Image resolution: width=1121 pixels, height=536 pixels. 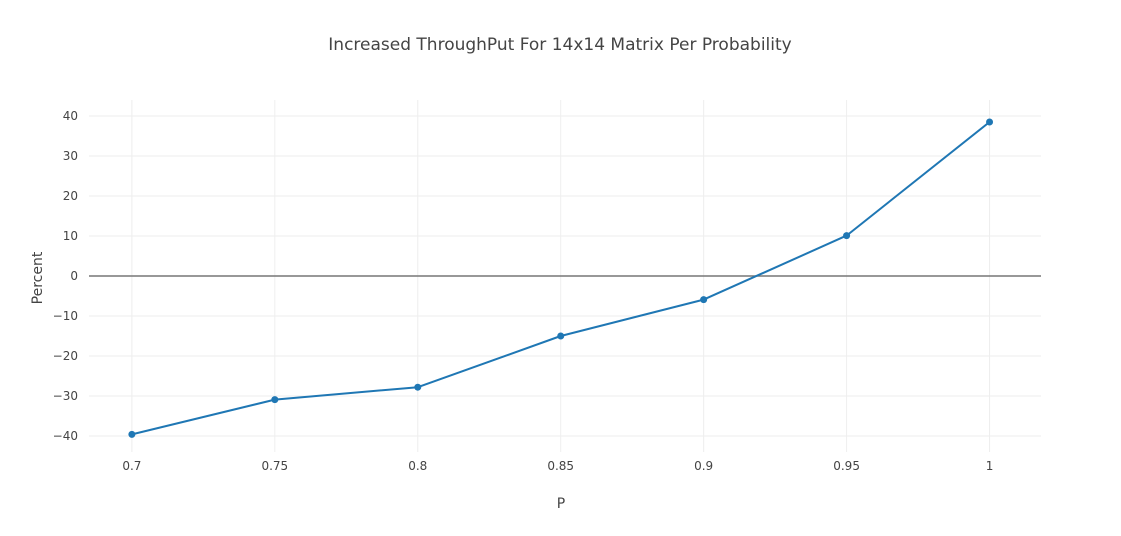 I want to click on y-tick-label: −10, so click(x=65, y=316).